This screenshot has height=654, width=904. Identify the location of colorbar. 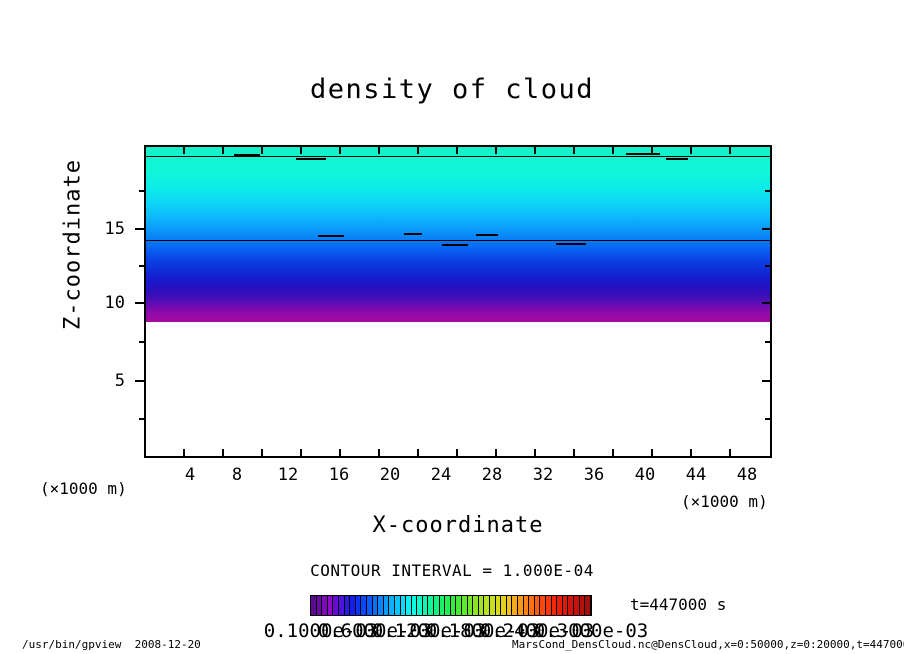
(451, 605).